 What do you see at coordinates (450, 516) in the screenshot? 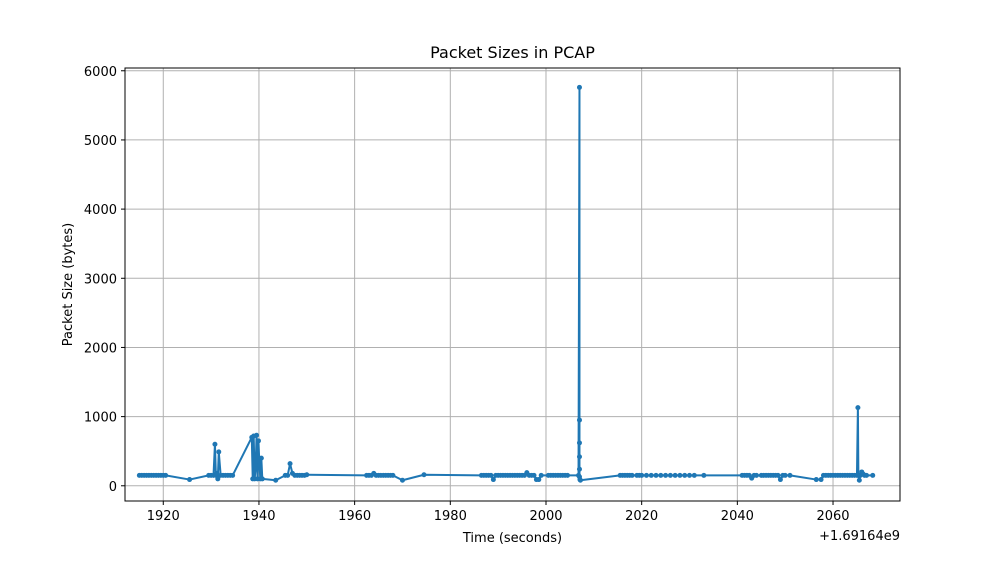
I see `x-tick-label: 1980` at bounding box center [450, 516].